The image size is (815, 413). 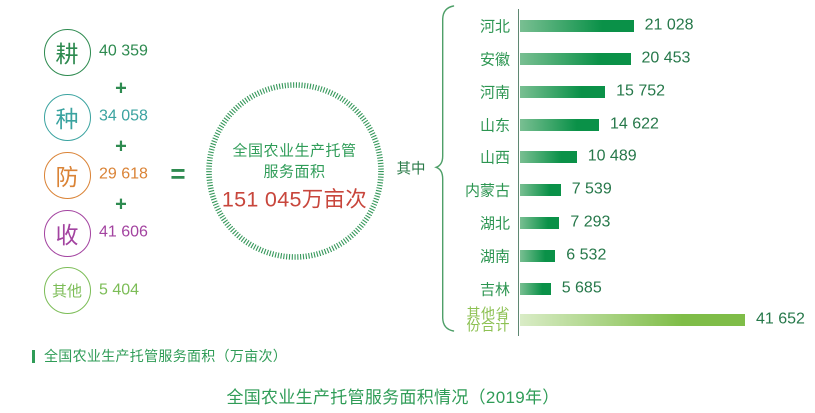 What do you see at coordinates (123, 174) in the screenshot?
I see `equation-term-value: 29 618` at bounding box center [123, 174].